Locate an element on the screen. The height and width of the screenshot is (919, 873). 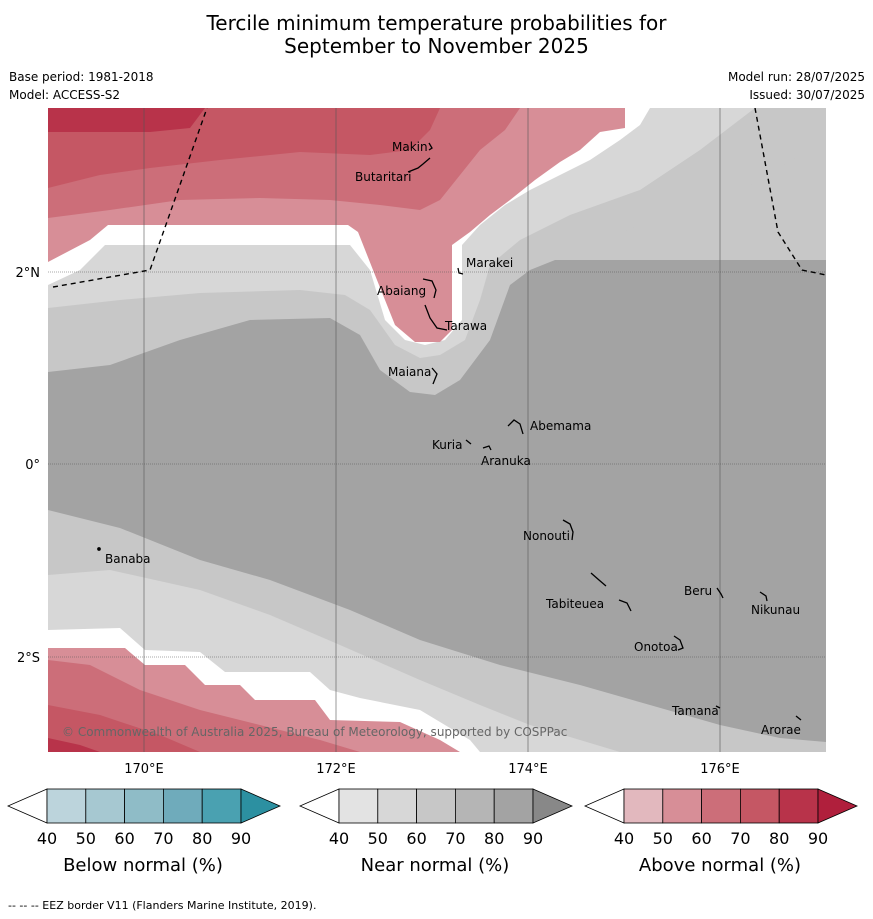
place-label-abaiang: Abaiang is located at coordinates (401, 291).